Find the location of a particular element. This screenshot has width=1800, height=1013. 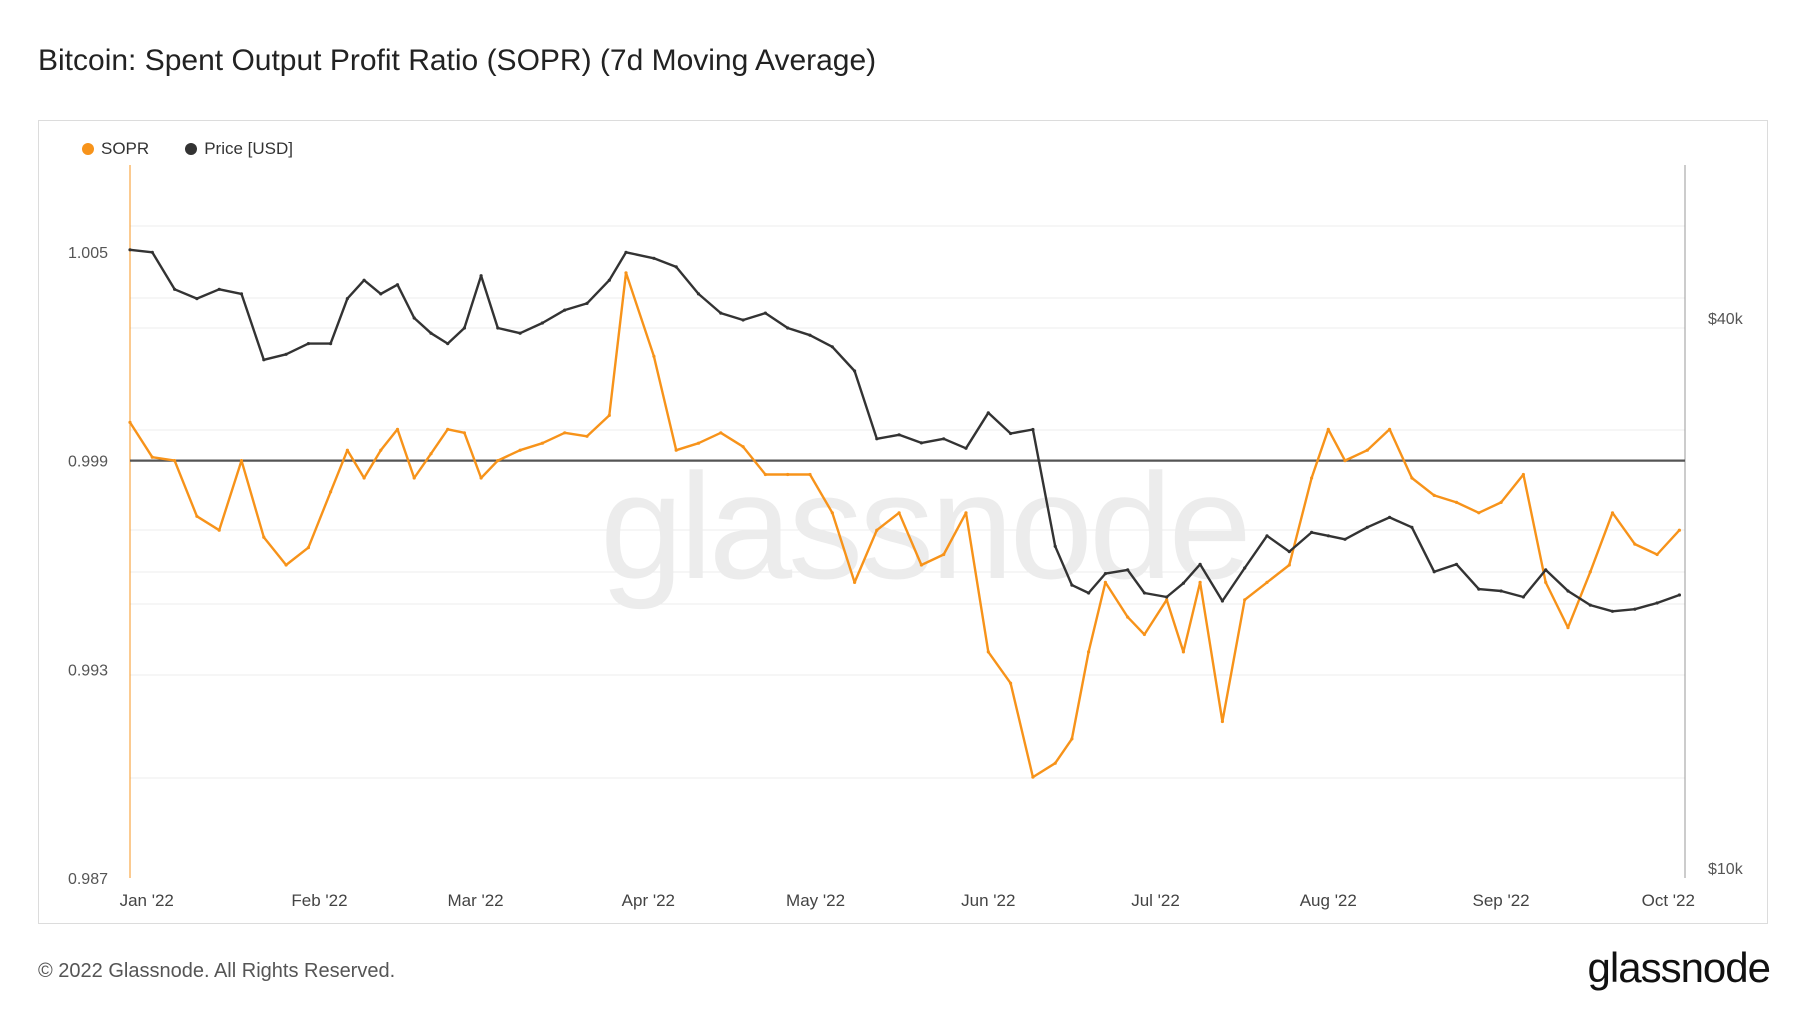

legend-label-sopr: SOPR is located at coordinates (125, 148).